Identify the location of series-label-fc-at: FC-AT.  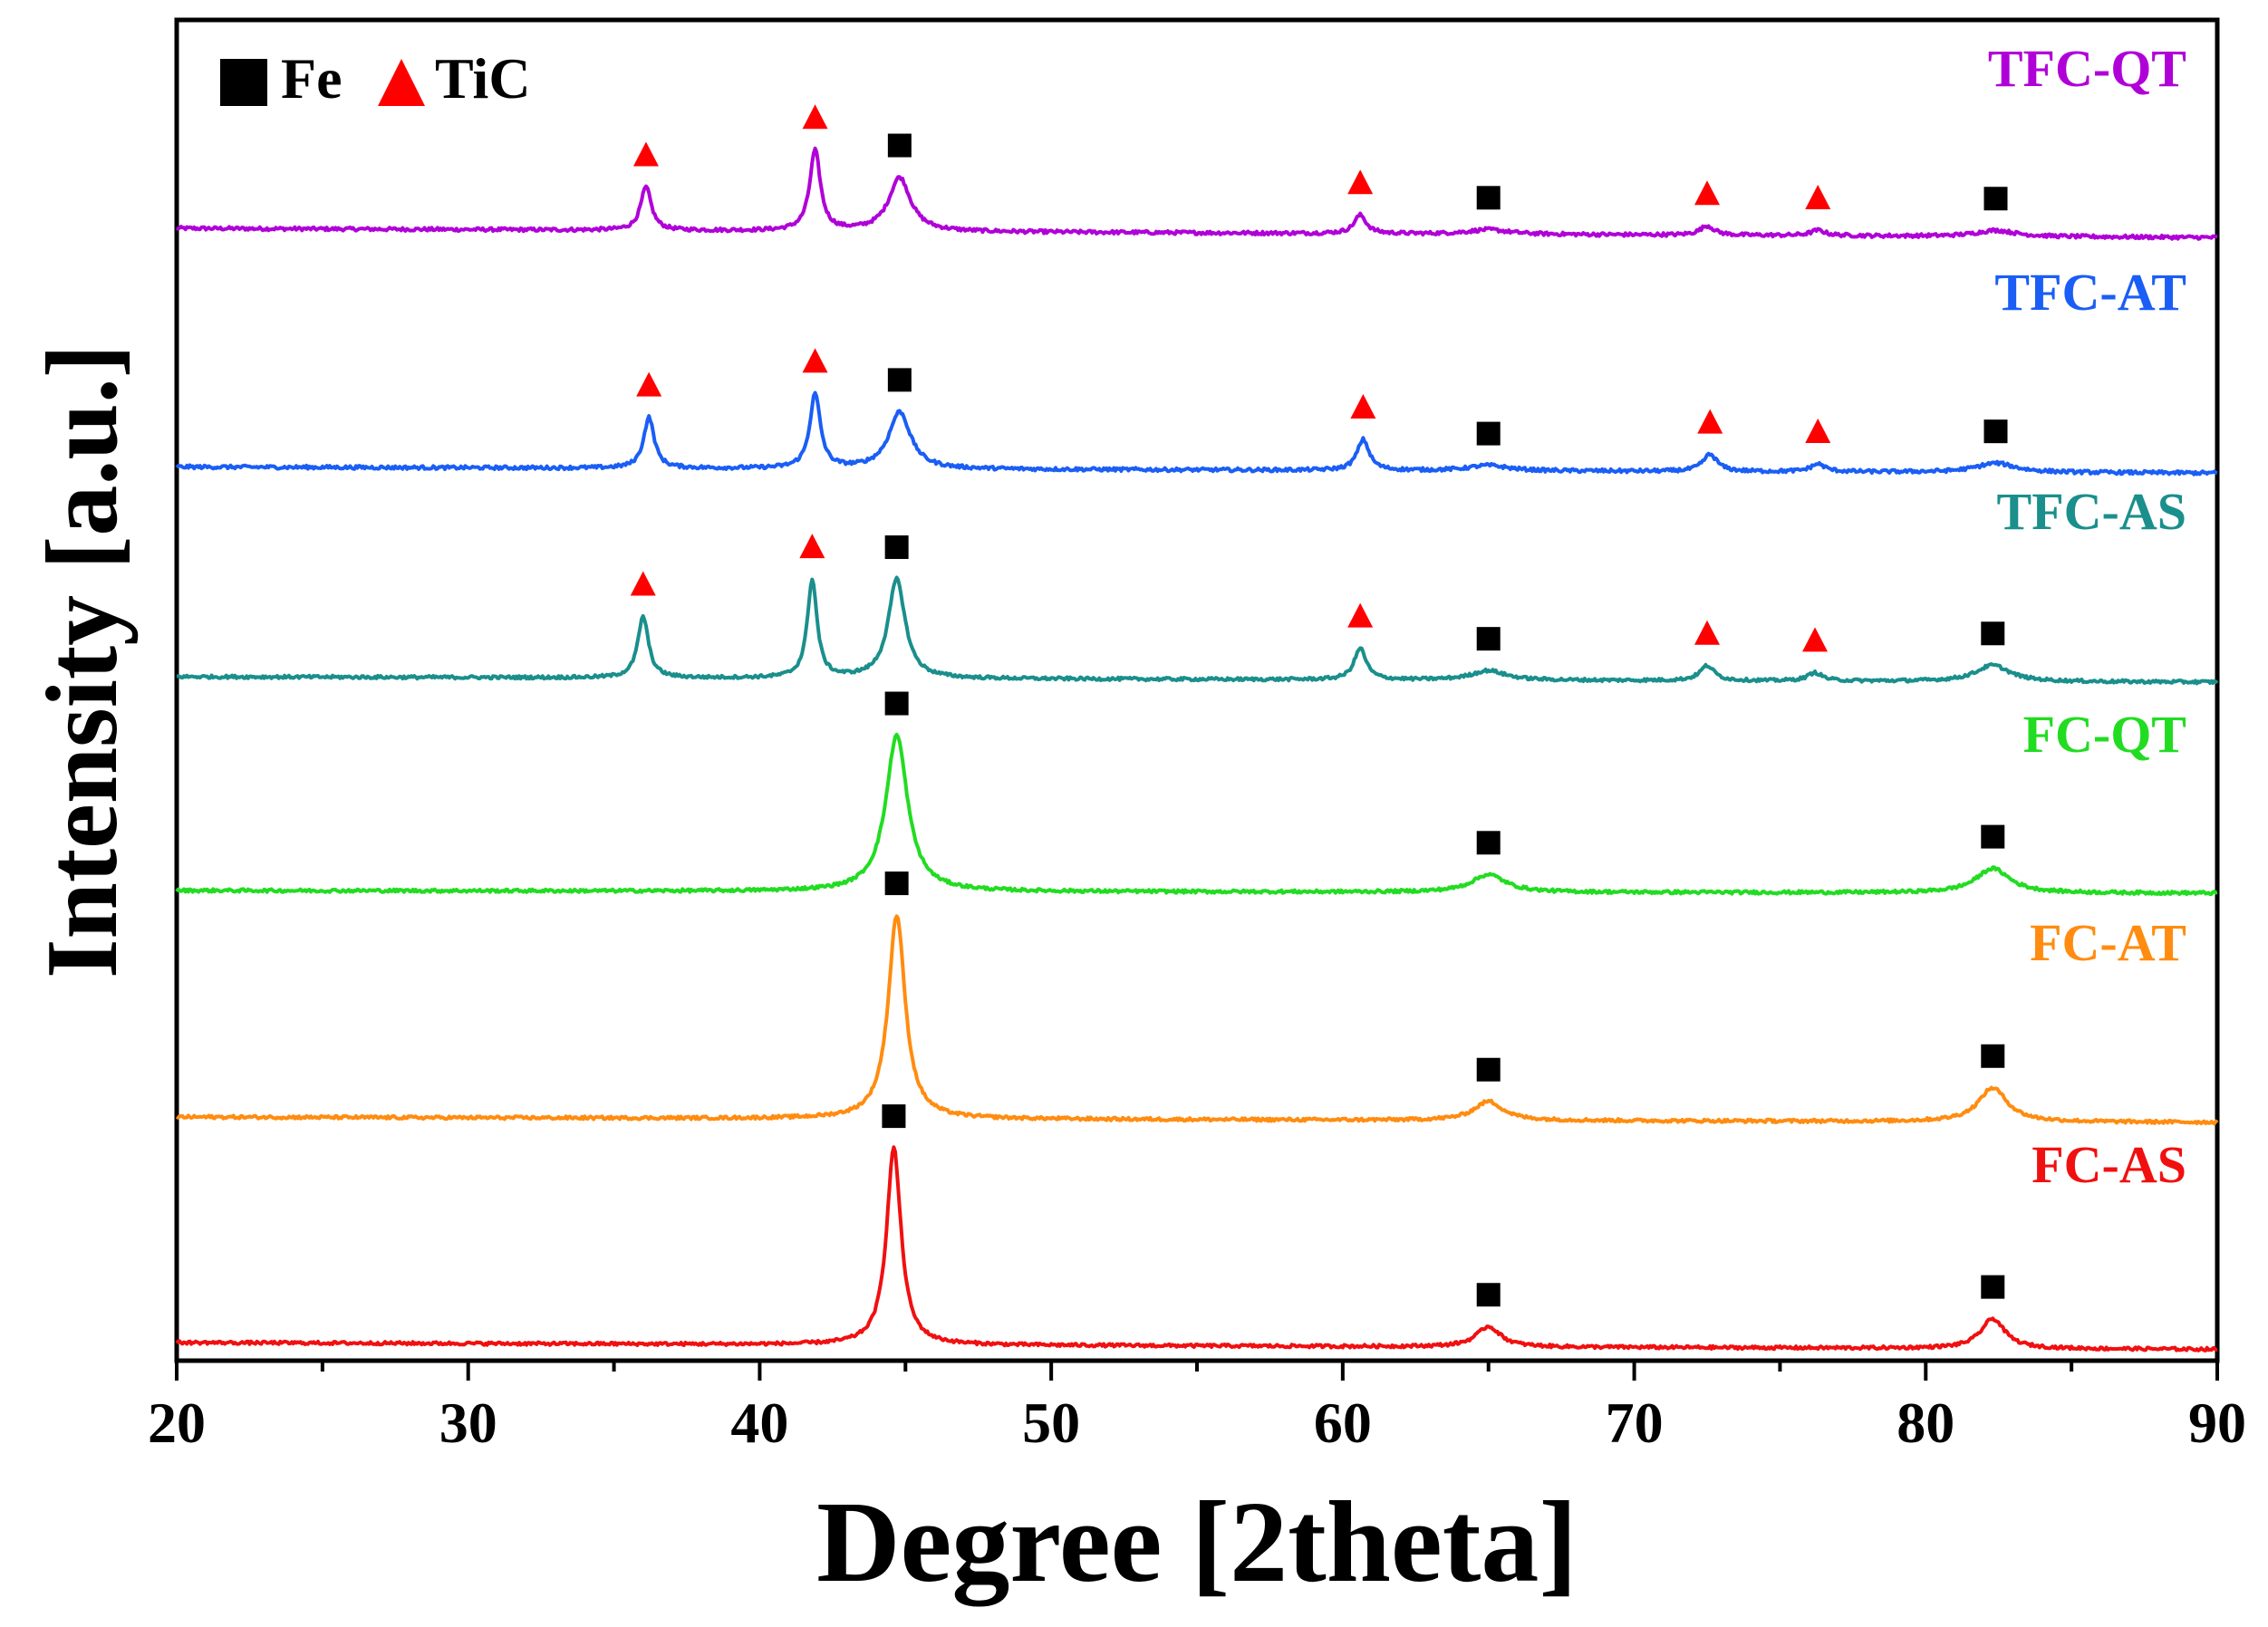
(2108, 942).